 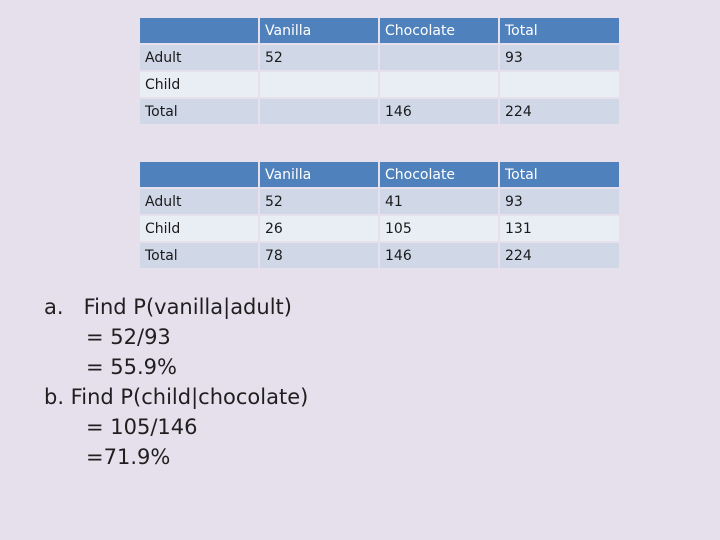 I want to click on table-cell: 131, so click(x=559, y=228).